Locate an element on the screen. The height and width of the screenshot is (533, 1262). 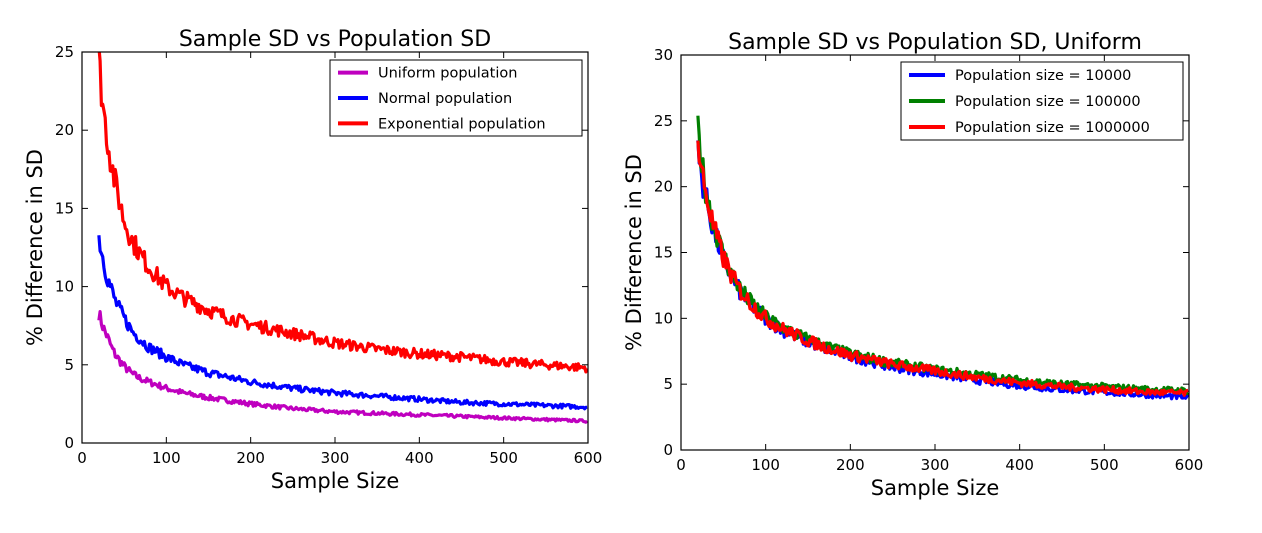
legend-label: Exponential population is located at coordinates (462, 124).